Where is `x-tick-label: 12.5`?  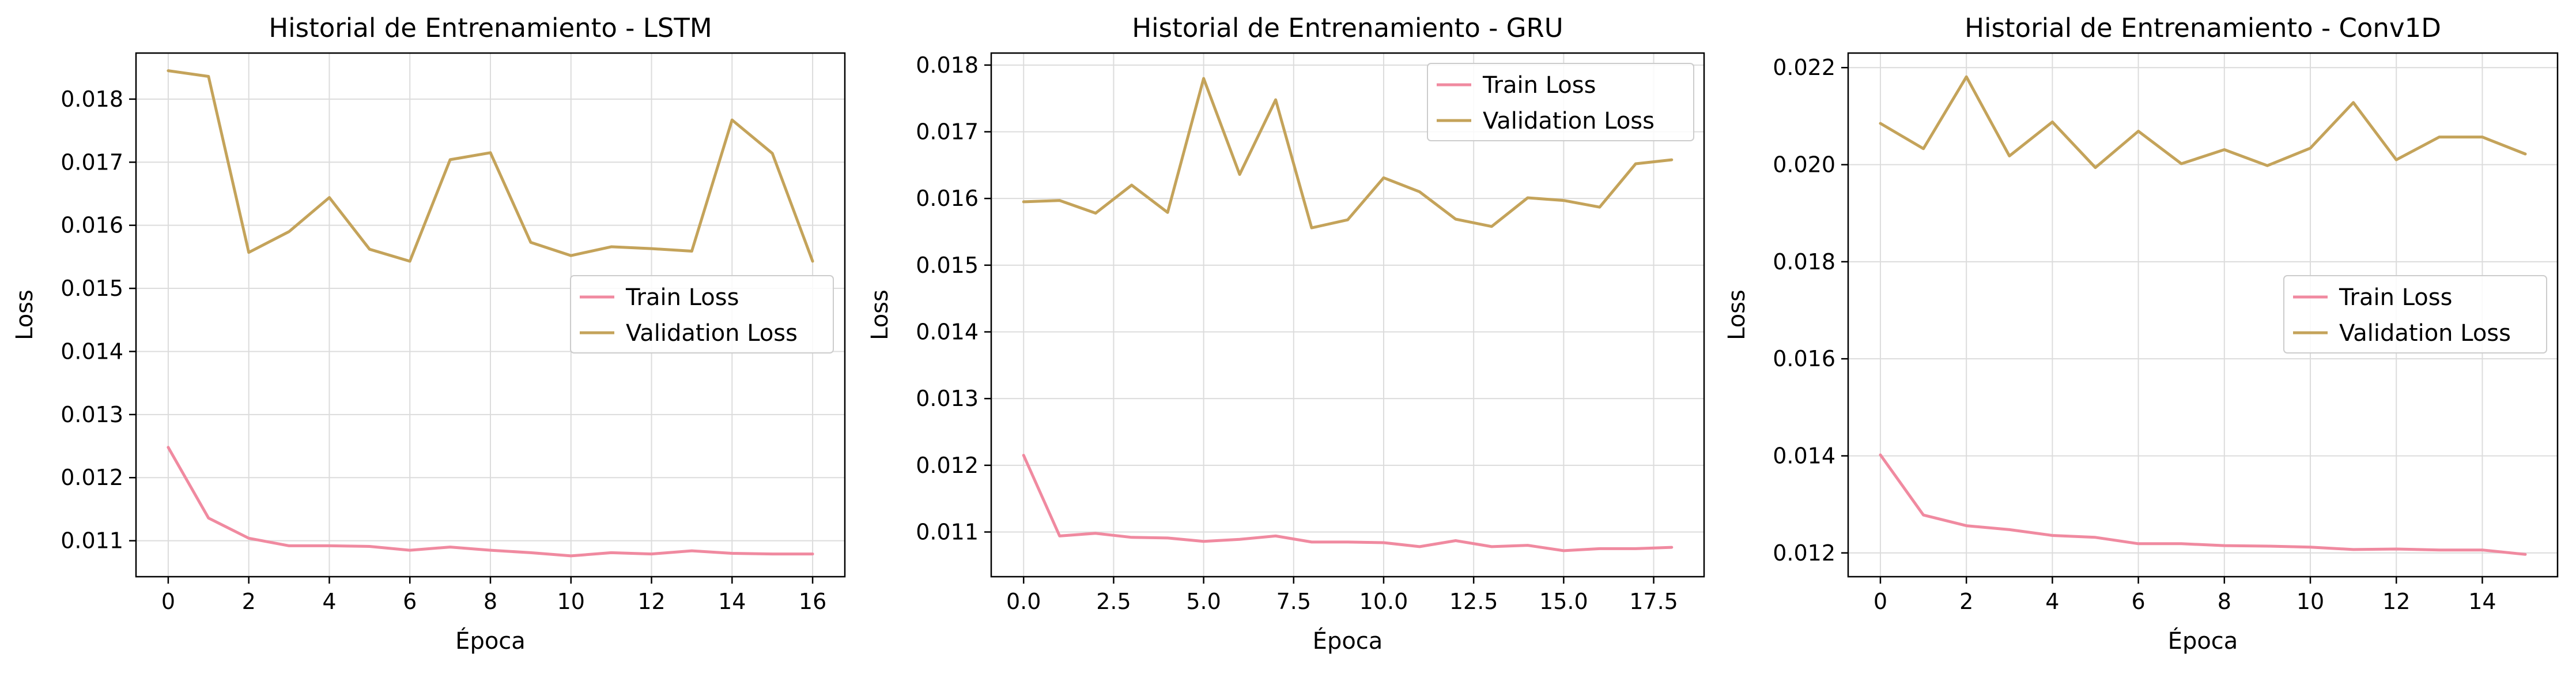
x-tick-label: 12.5 is located at coordinates (1474, 601).